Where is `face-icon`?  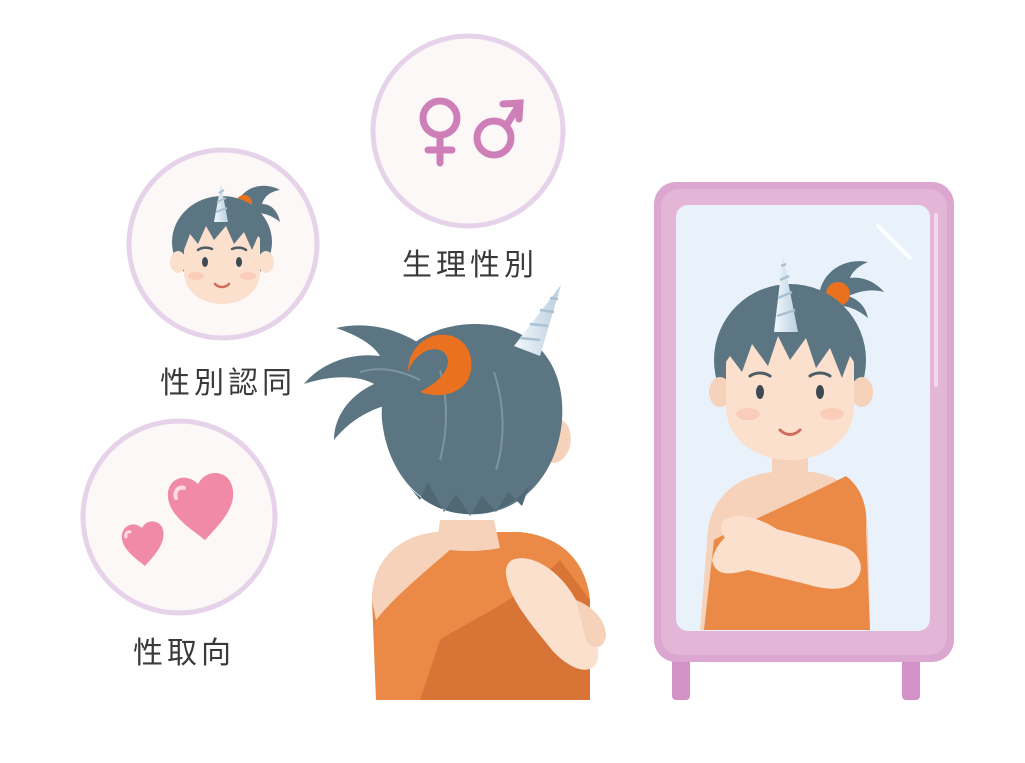 face-icon is located at coordinates (225, 244).